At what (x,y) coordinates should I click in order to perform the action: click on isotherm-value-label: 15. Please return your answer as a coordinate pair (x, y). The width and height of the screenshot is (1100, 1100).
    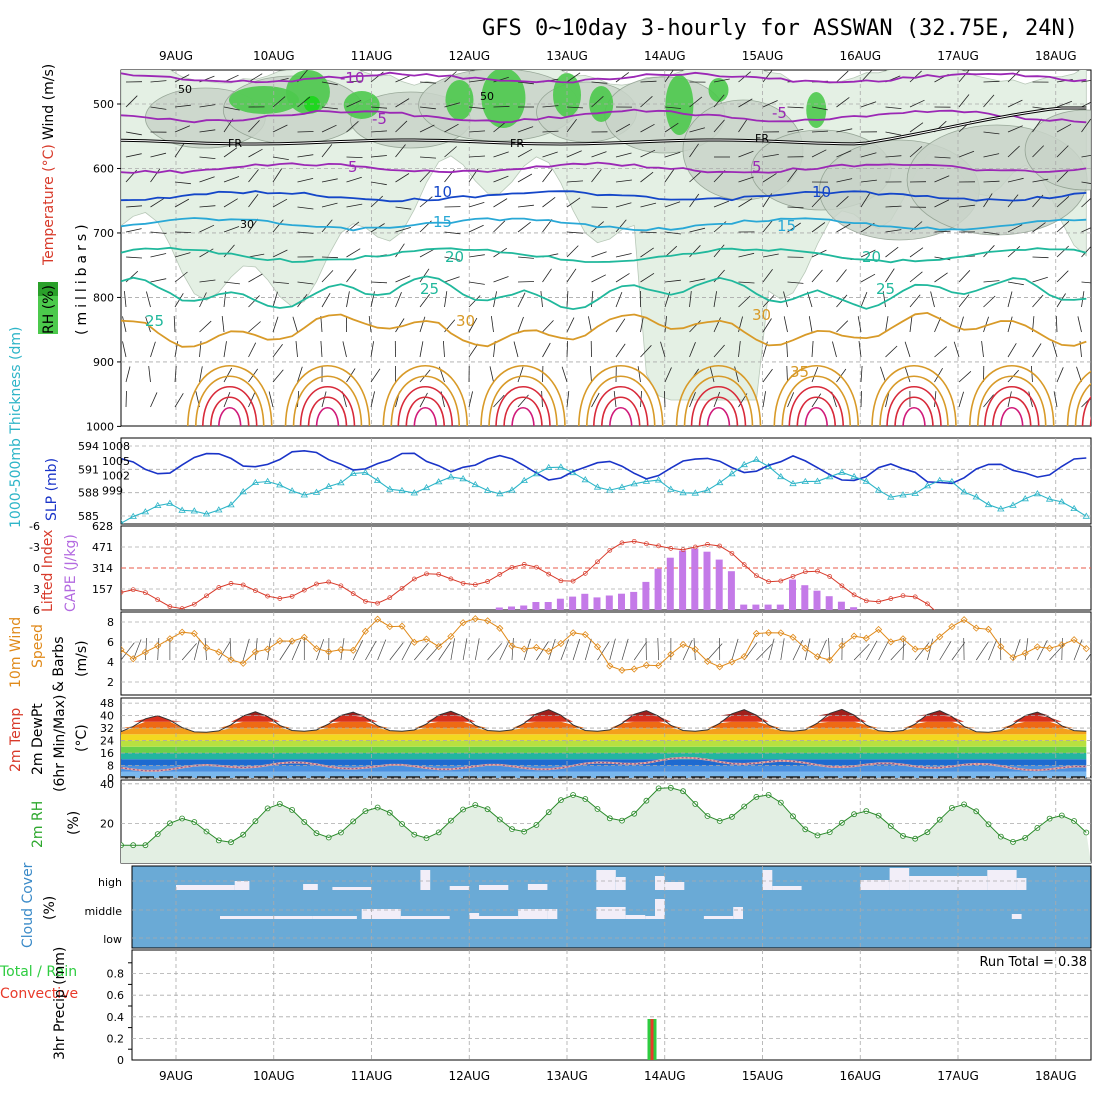
    Looking at the image, I should click on (786, 226).